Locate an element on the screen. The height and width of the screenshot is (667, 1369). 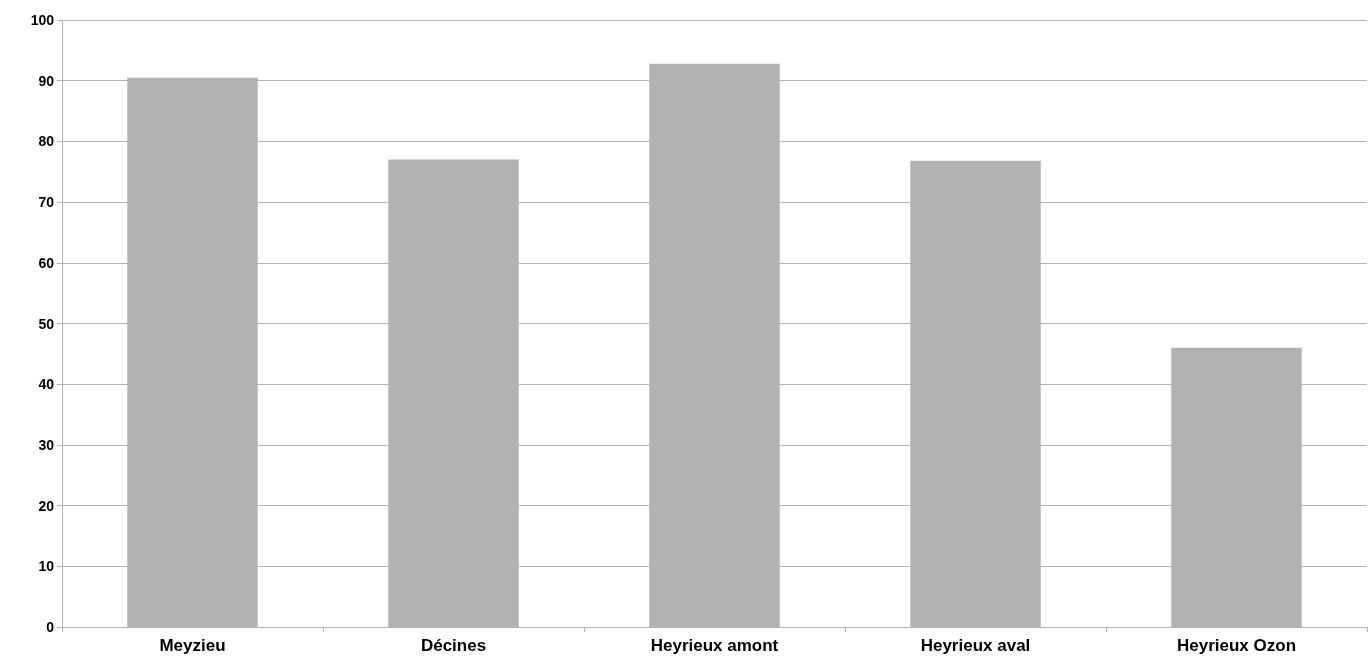
x-tick-label: Heyrieux amont is located at coordinates (714, 645).